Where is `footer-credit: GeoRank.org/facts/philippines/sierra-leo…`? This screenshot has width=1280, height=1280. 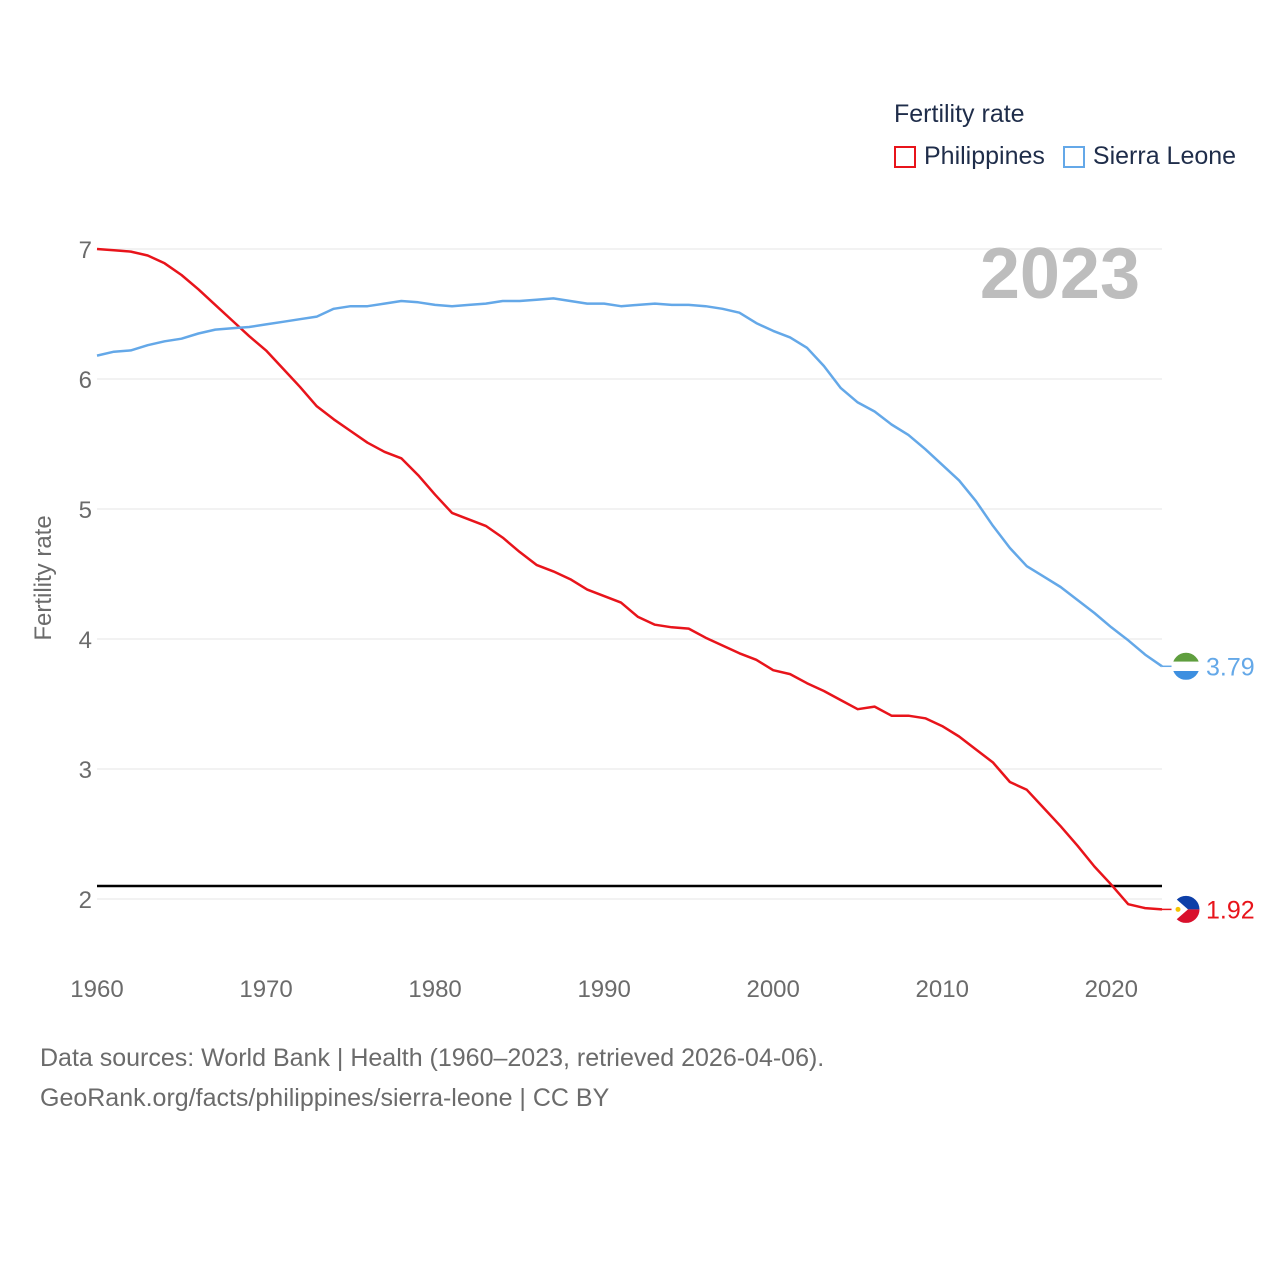
footer-credit: GeoRank.org/facts/philippines/sierra-leo… is located at coordinates (325, 1098).